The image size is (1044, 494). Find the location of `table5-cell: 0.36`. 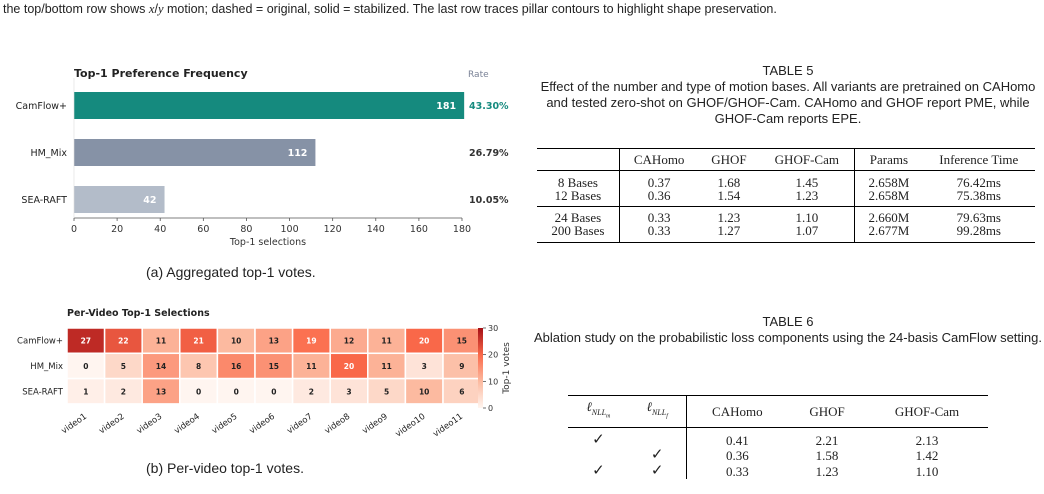

table5-cell: 0.36 is located at coordinates (658, 198).